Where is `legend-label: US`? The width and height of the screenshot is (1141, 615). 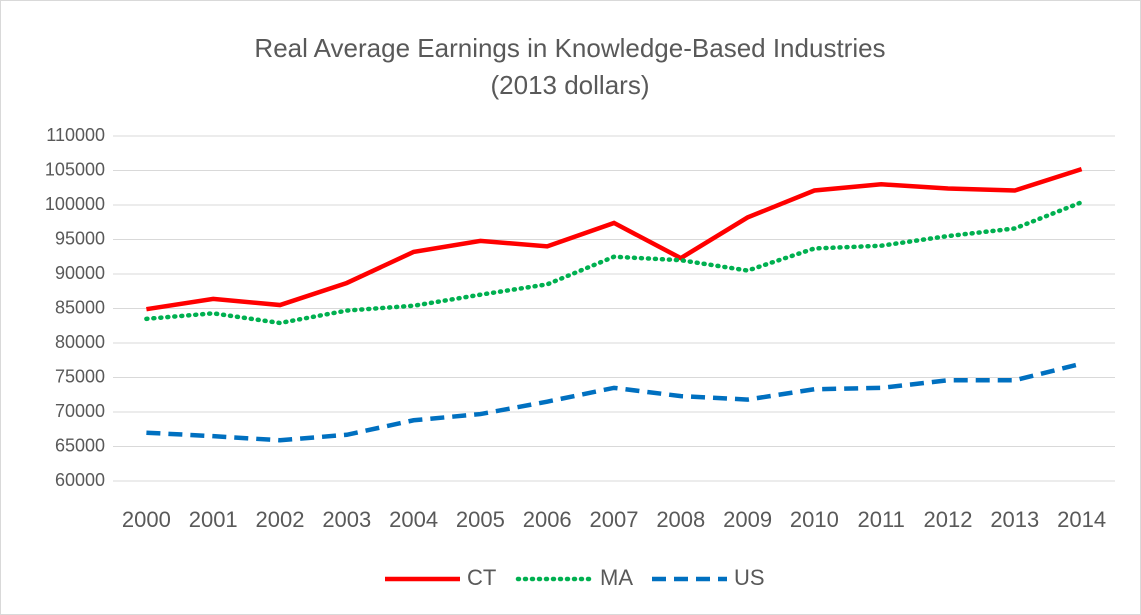
legend-label: US is located at coordinates (749, 577).